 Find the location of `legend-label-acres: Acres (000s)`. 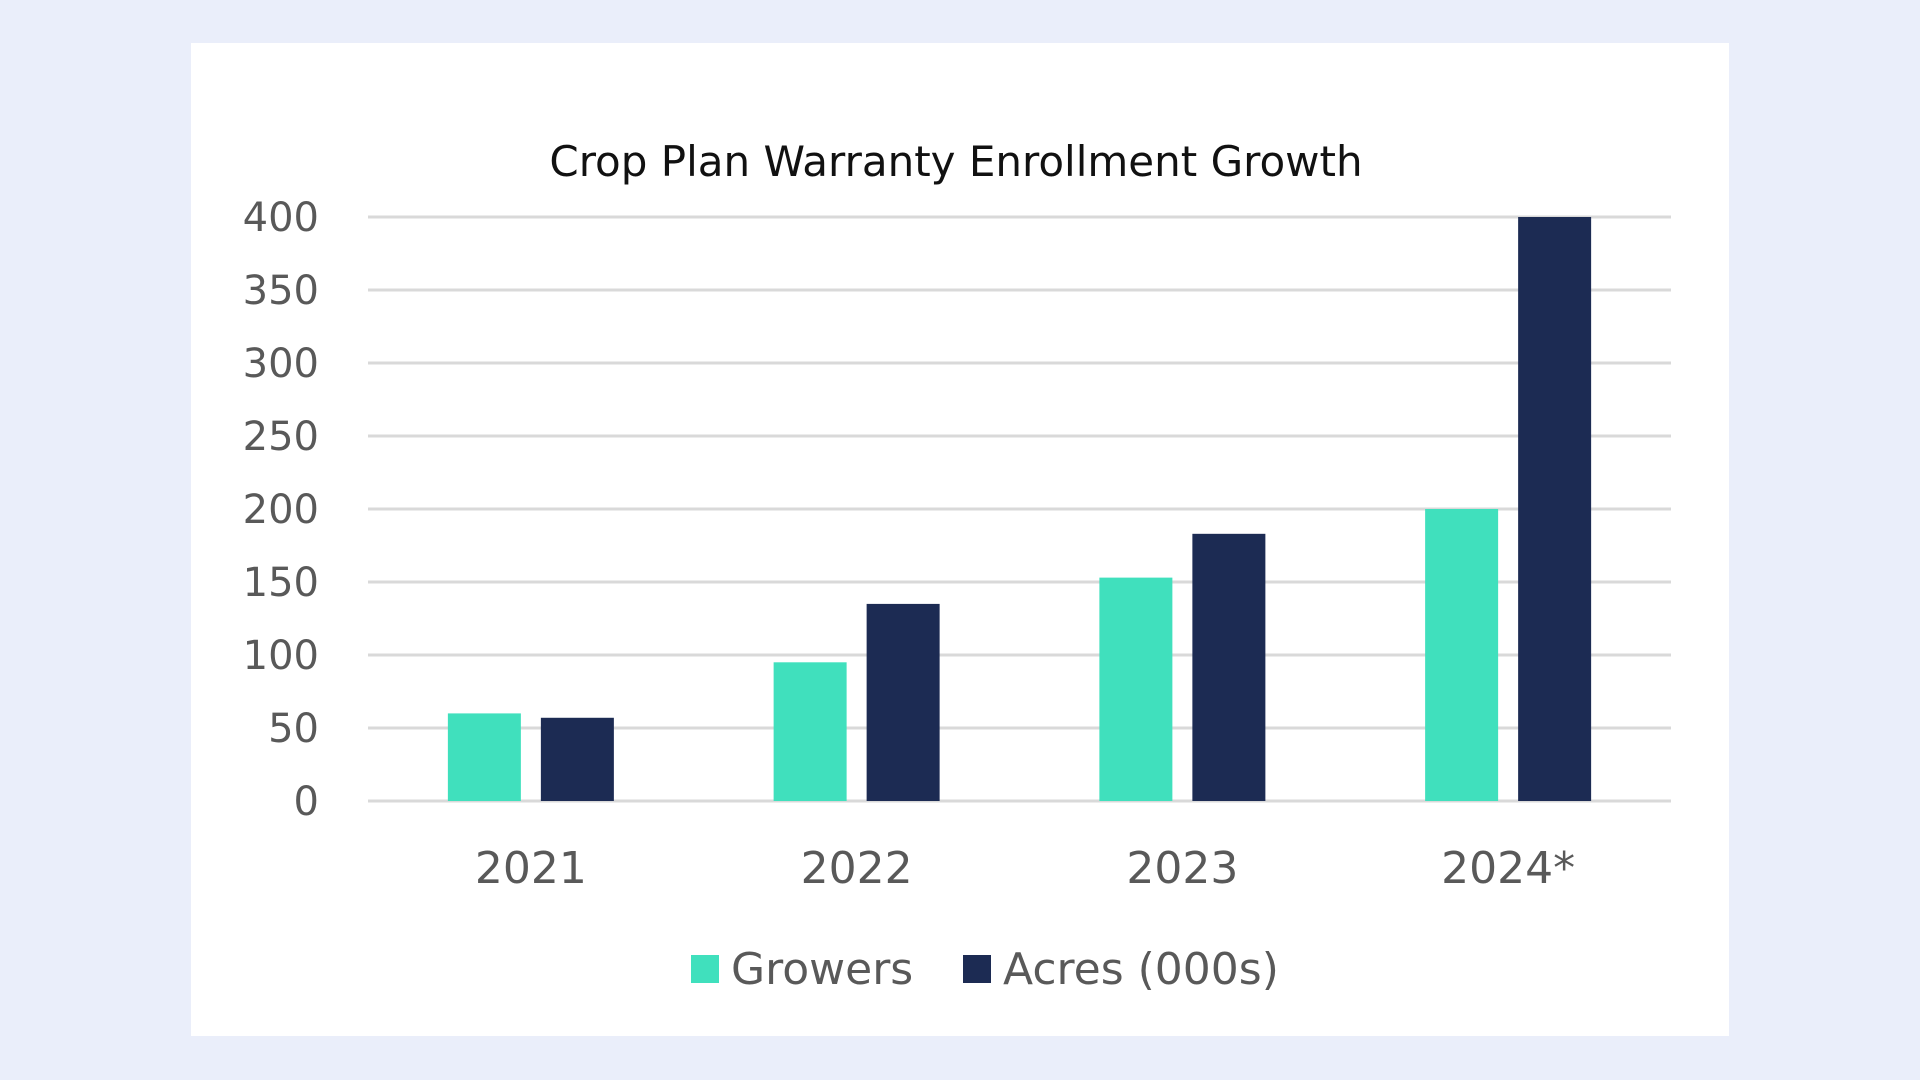

legend-label-acres: Acres (000s) is located at coordinates (1141, 969).